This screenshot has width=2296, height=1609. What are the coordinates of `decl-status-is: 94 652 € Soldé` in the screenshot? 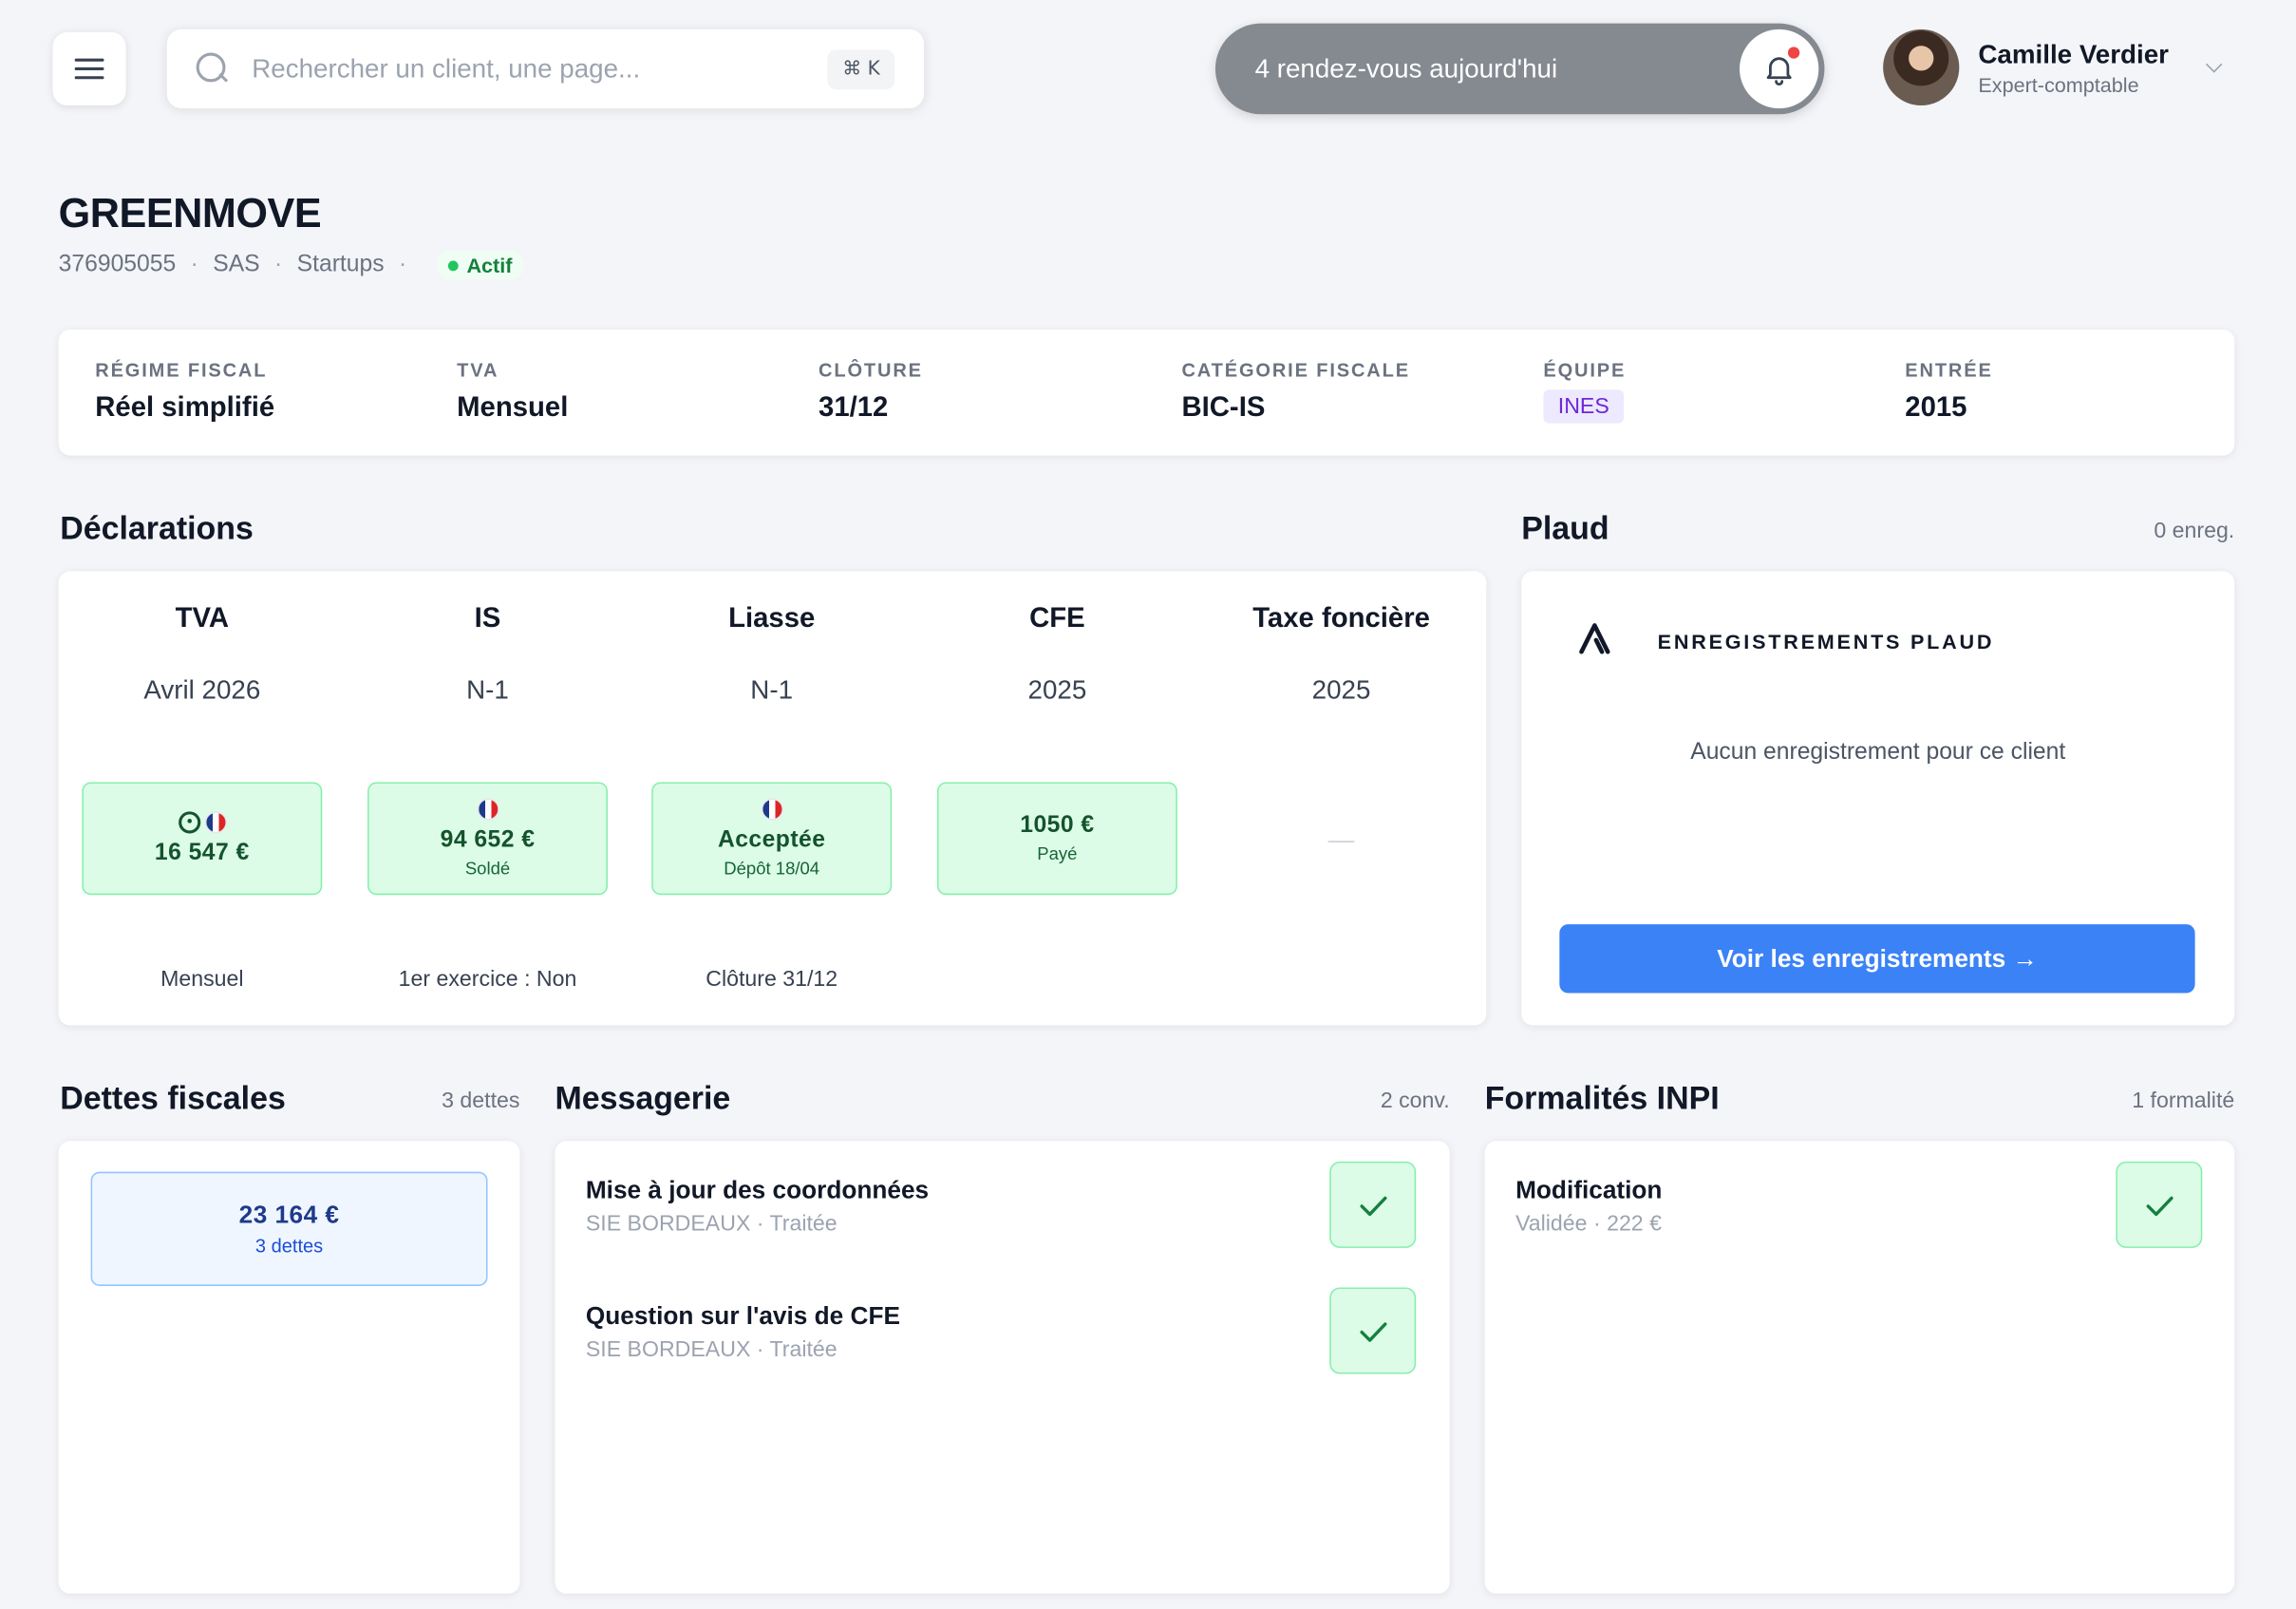 It's located at (487, 839).